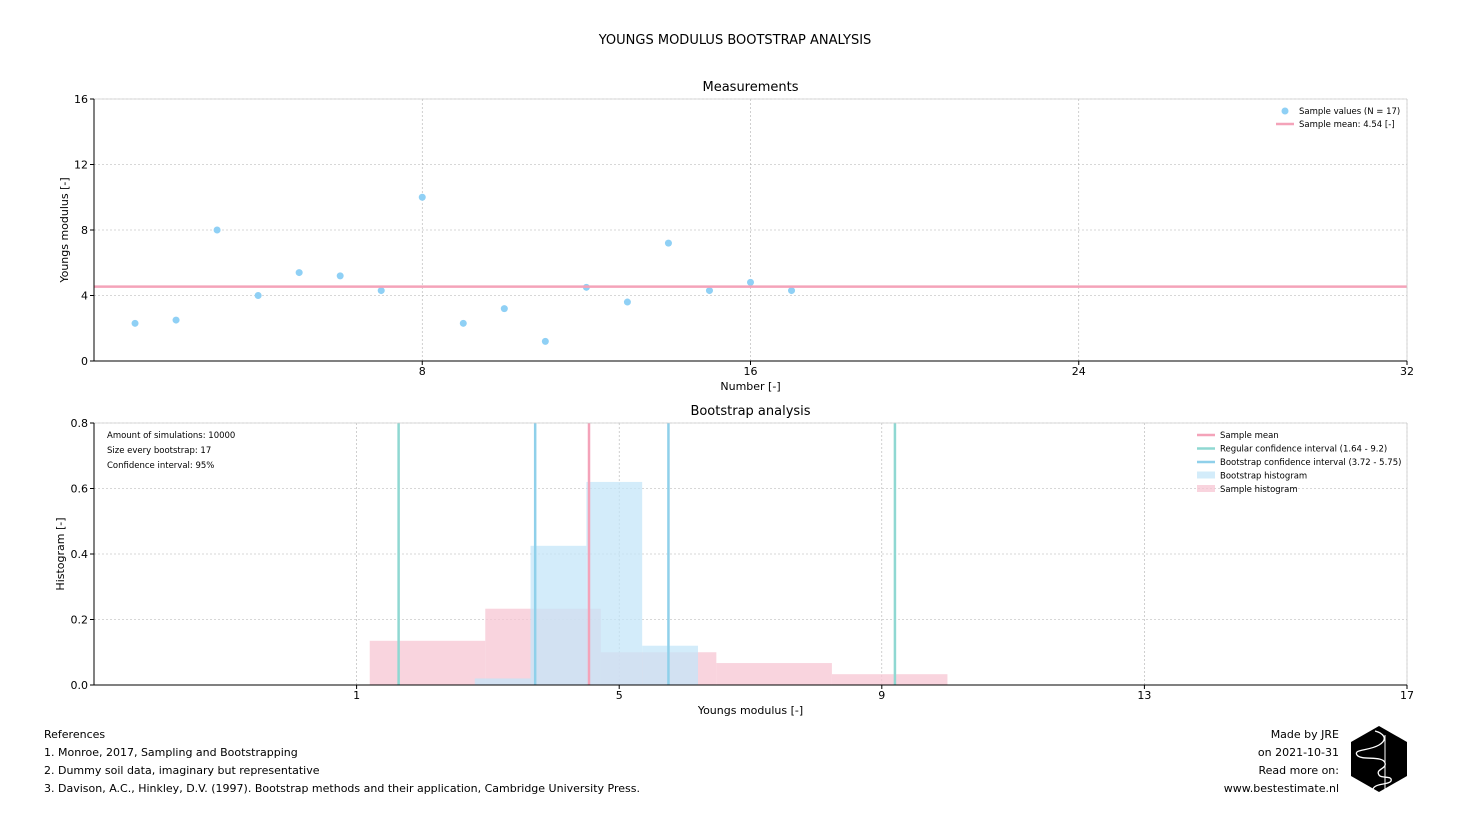 The image size is (1470, 827). Describe the element at coordinates (84, 361) in the screenshot. I see `y-tick-label: 0` at that location.